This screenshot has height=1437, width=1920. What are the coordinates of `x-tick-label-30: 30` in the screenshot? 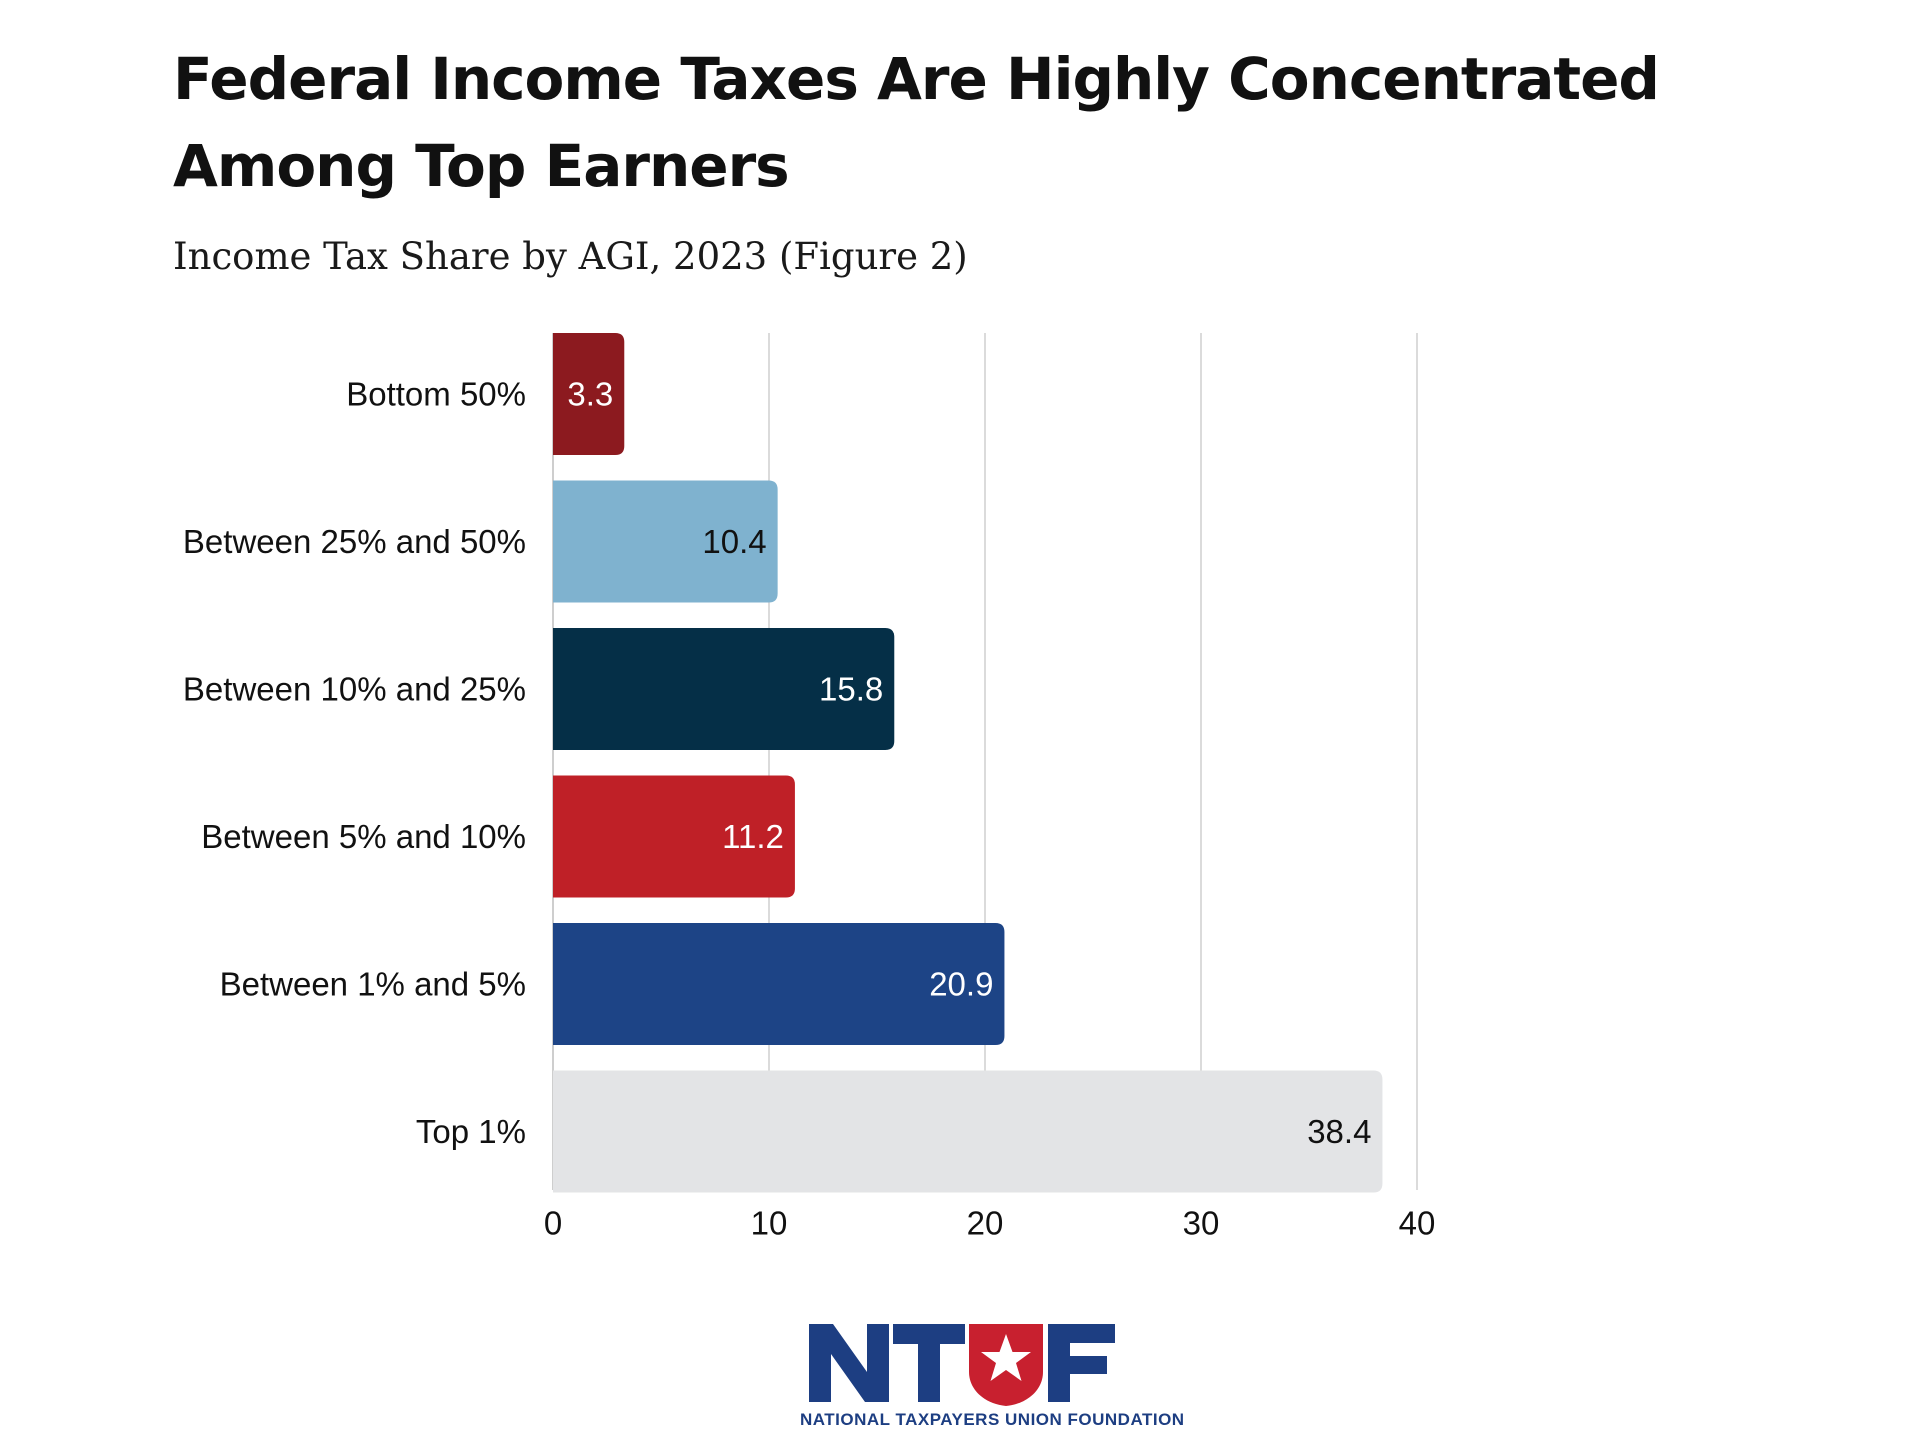 It's located at (1201, 1223).